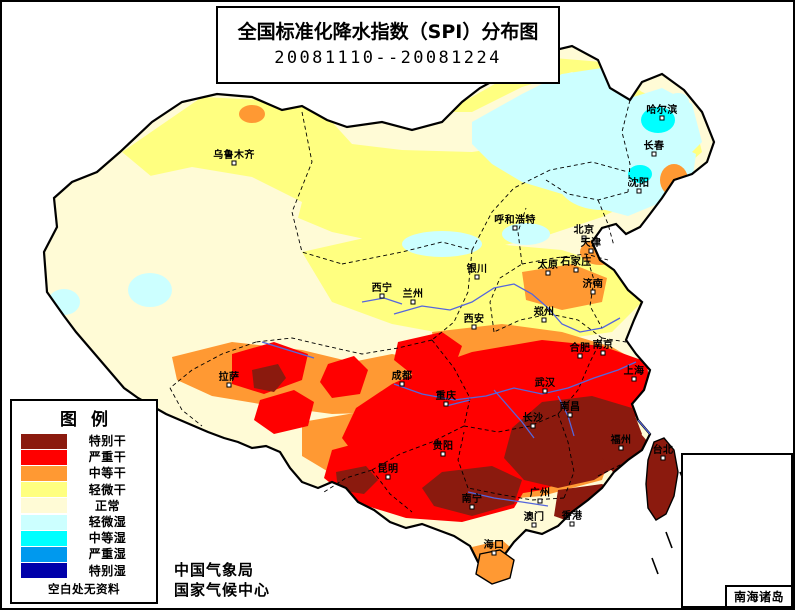 The width and height of the screenshot is (795, 610). What do you see at coordinates (634, 370) in the screenshot?
I see `city-label: 上海` at bounding box center [634, 370].